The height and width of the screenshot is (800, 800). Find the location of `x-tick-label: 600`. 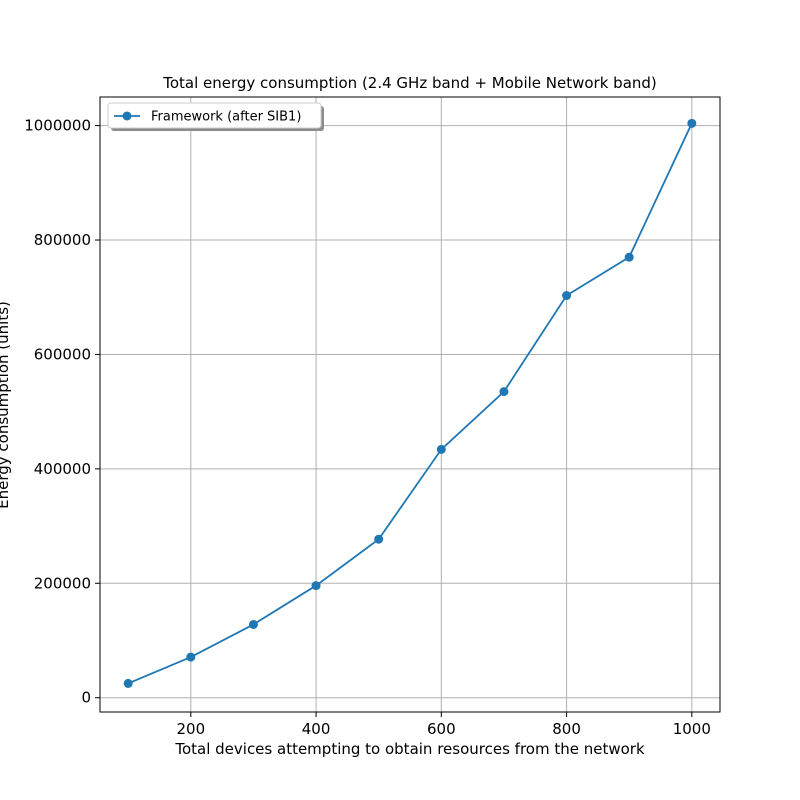

x-tick-label: 600 is located at coordinates (441, 729).